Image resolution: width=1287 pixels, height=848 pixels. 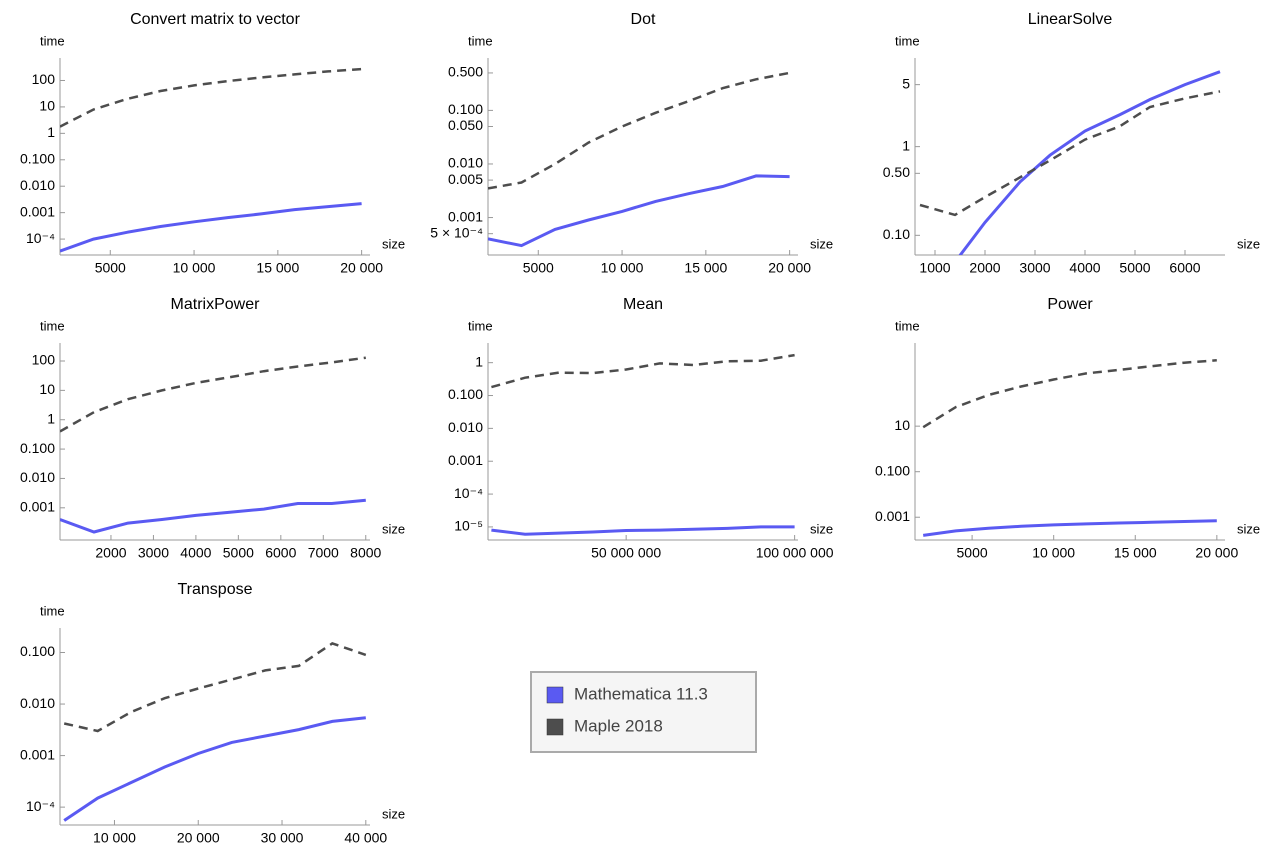 I want to click on chart-title: Dot, so click(x=643, y=19).